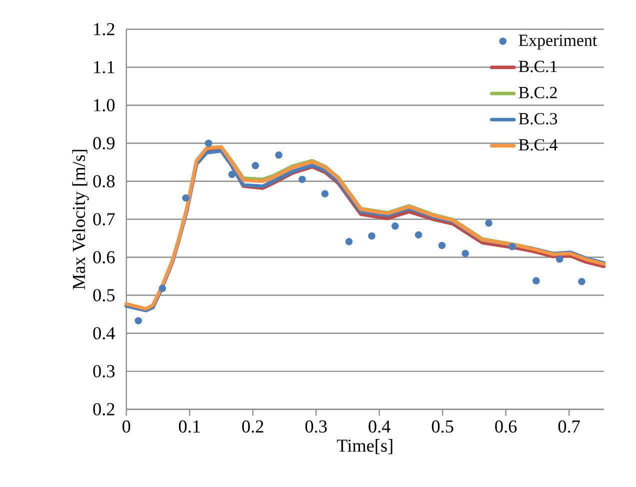 The width and height of the screenshot is (636, 487). Describe the element at coordinates (104, 219) in the screenshot. I see `y-tick-label: 0.7` at that location.